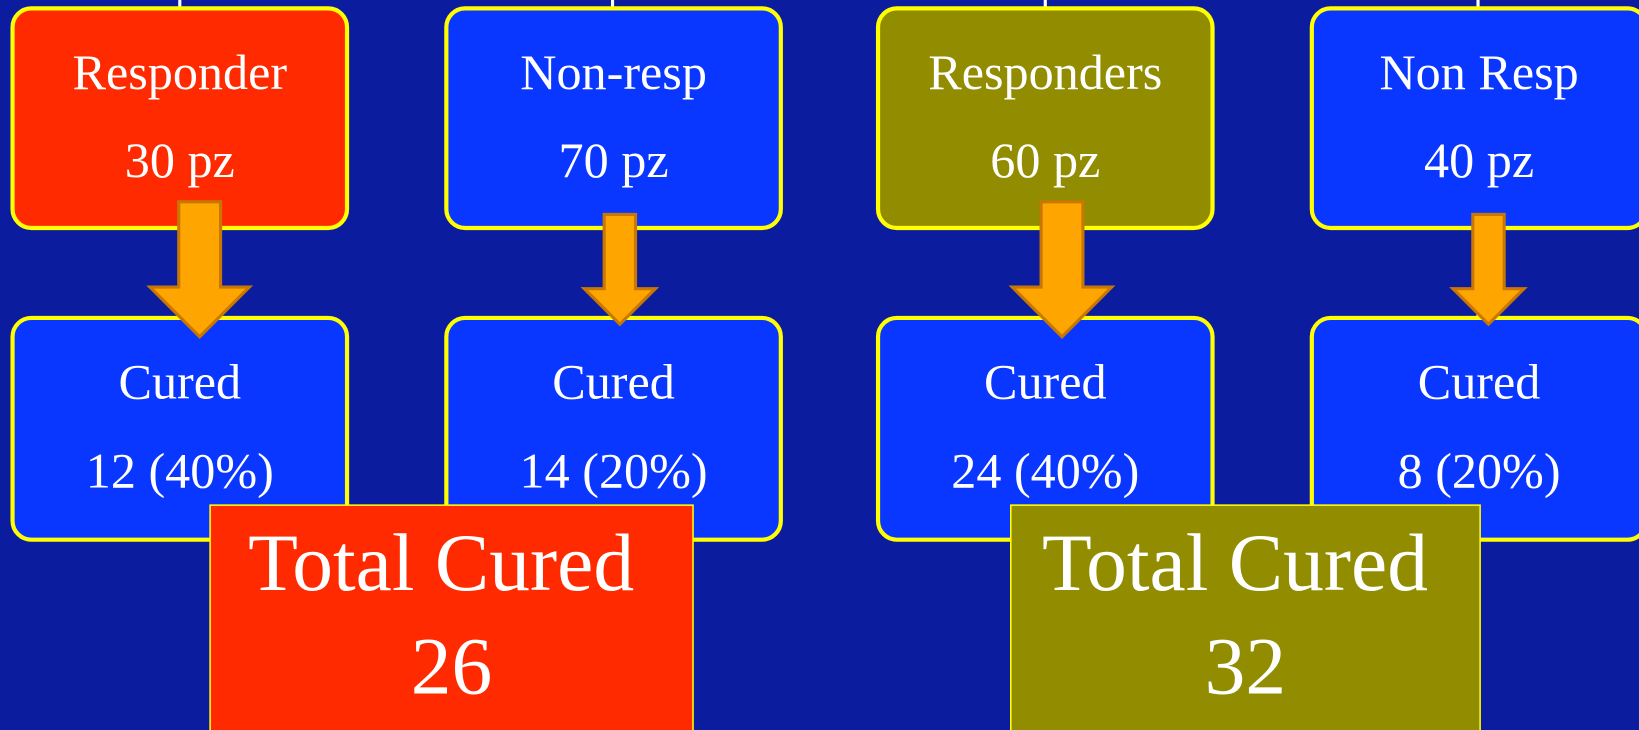 The height and width of the screenshot is (730, 1639). Describe the element at coordinates (1479, 470) in the screenshot. I see `cured-value: 8 (20%)` at that location.